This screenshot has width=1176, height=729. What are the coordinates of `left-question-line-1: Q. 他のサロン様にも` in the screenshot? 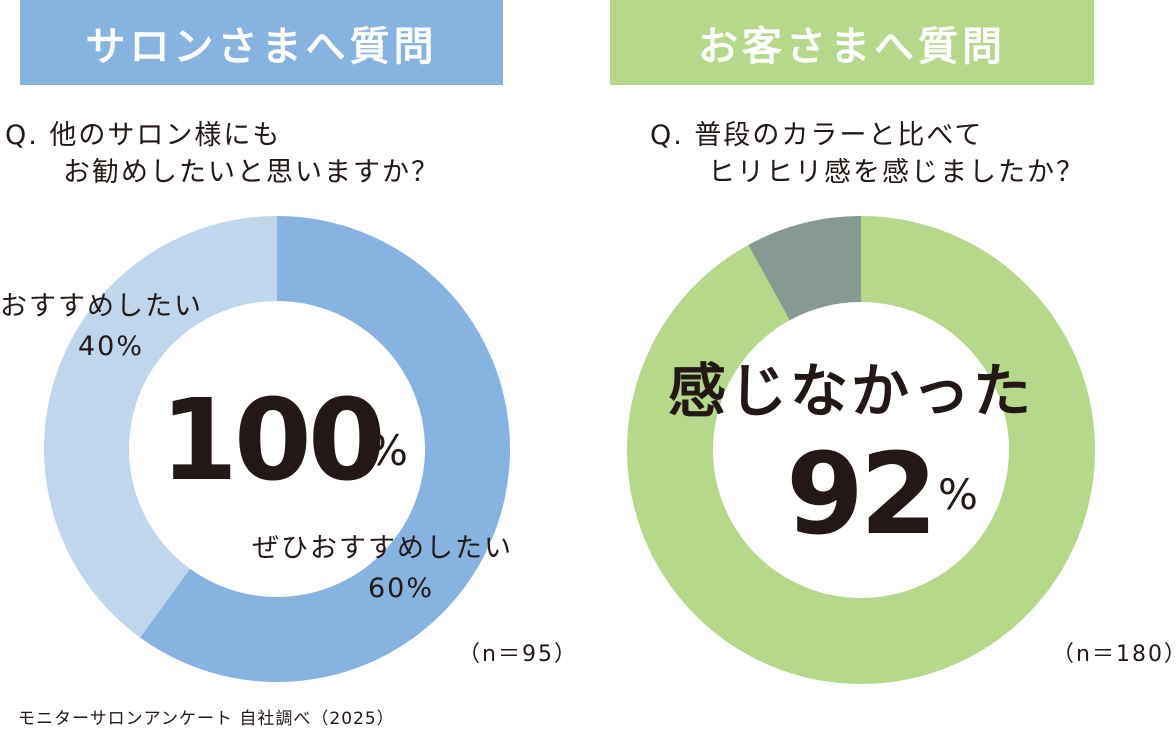 It's located at (143, 135).